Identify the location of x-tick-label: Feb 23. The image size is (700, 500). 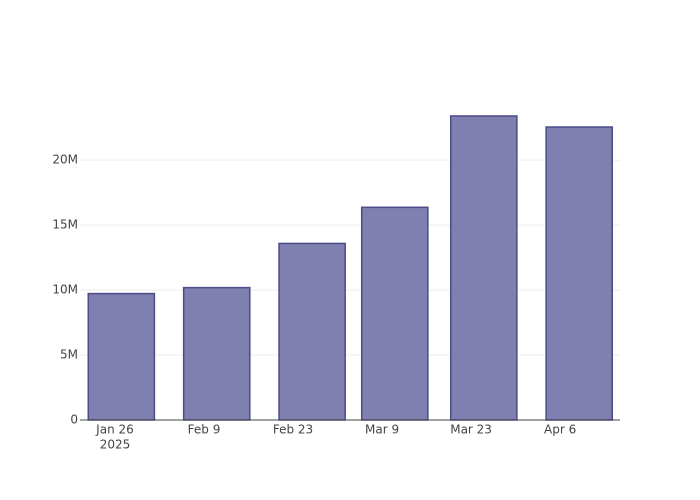
(293, 430).